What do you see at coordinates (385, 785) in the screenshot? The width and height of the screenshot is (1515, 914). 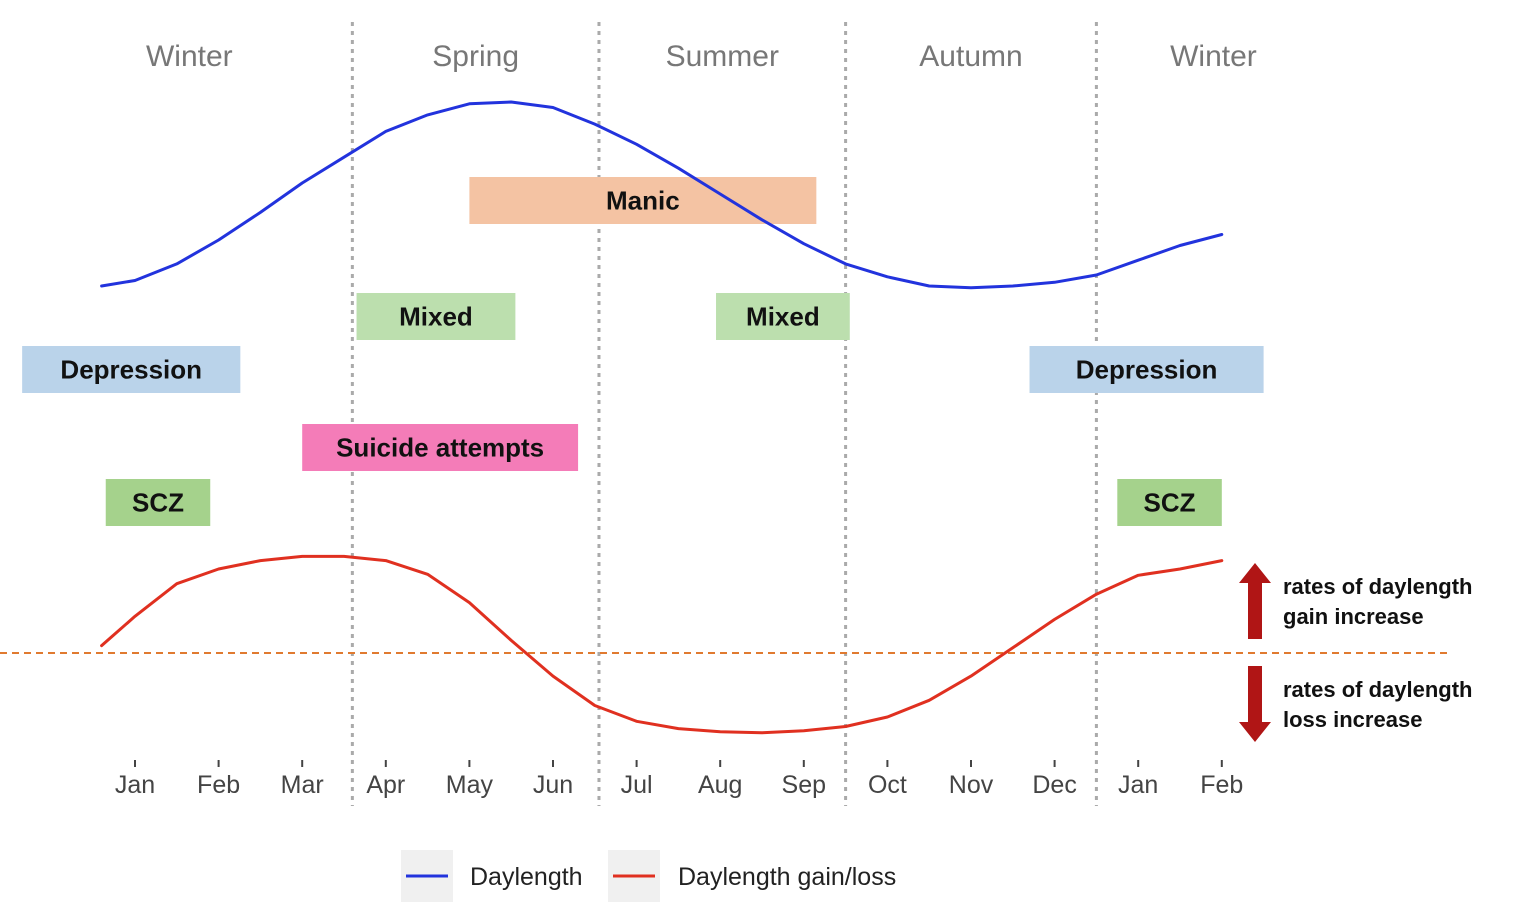 I see `month-label: Apr` at bounding box center [385, 785].